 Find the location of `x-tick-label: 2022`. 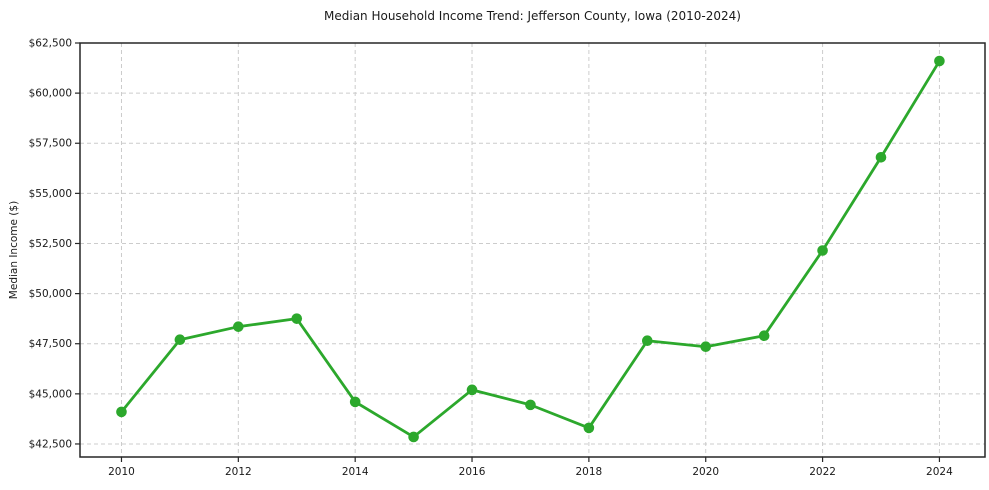

x-tick-label: 2022 is located at coordinates (822, 472).